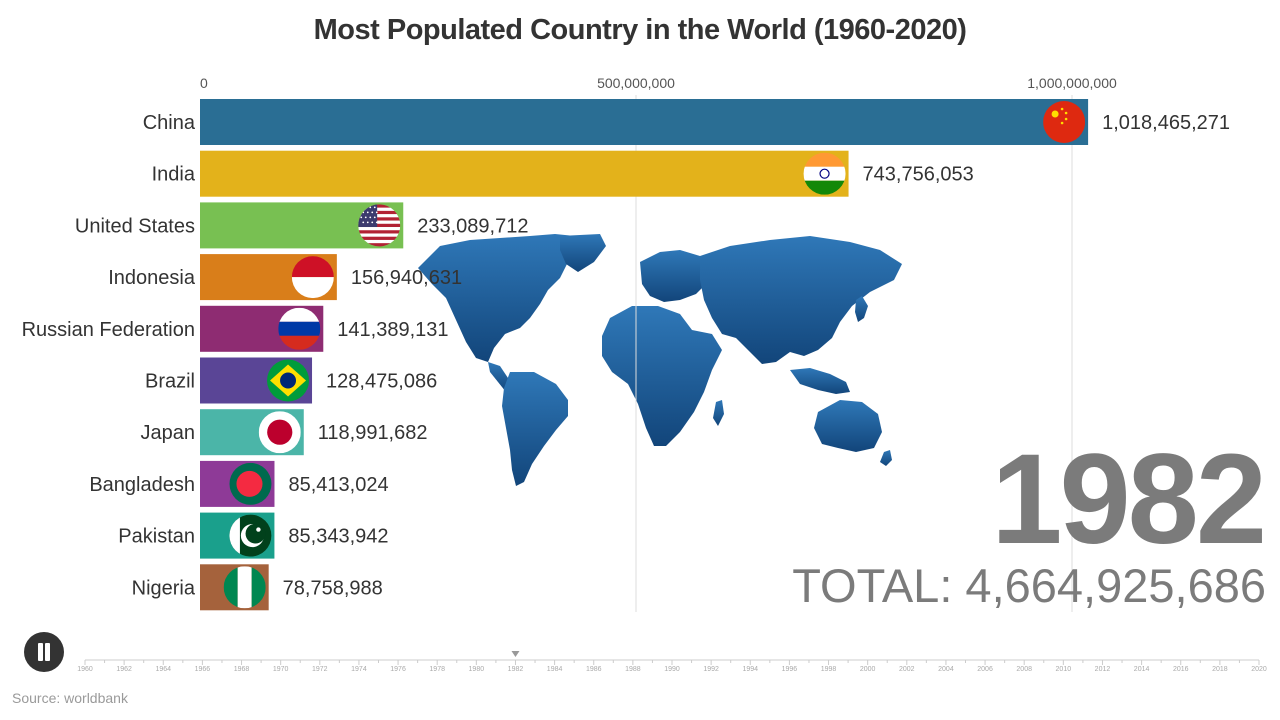 The width and height of the screenshot is (1280, 720). What do you see at coordinates (250, 483) in the screenshot?
I see `bangladesh-flag-icon` at bounding box center [250, 483].